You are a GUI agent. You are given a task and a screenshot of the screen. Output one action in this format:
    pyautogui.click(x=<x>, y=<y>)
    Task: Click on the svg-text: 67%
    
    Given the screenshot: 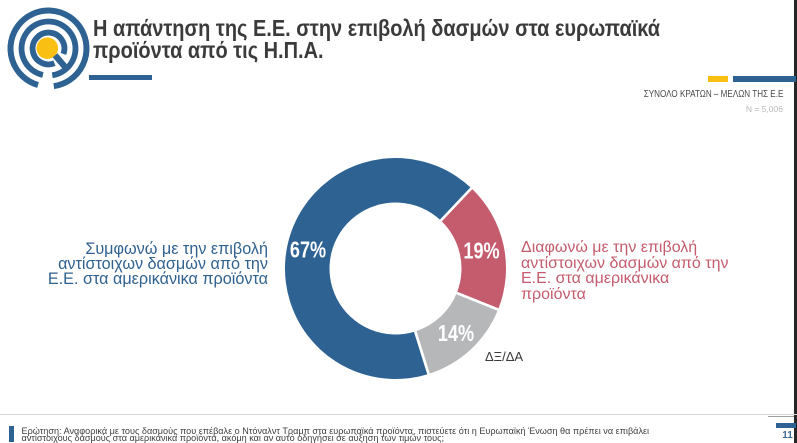 What is the action you would take?
    pyautogui.click(x=308, y=250)
    